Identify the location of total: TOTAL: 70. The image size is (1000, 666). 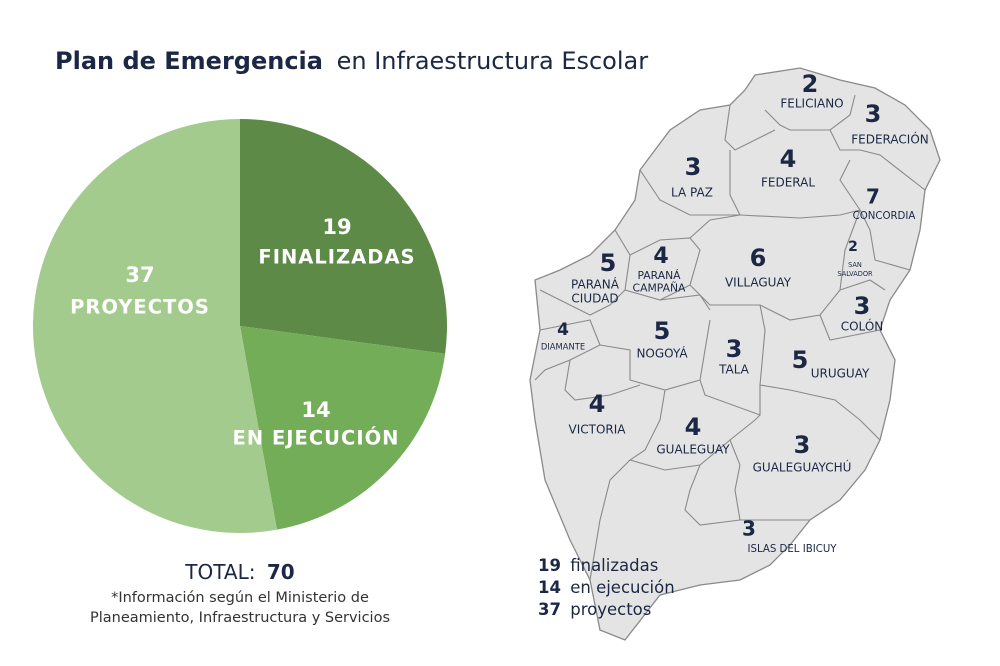
(239, 572).